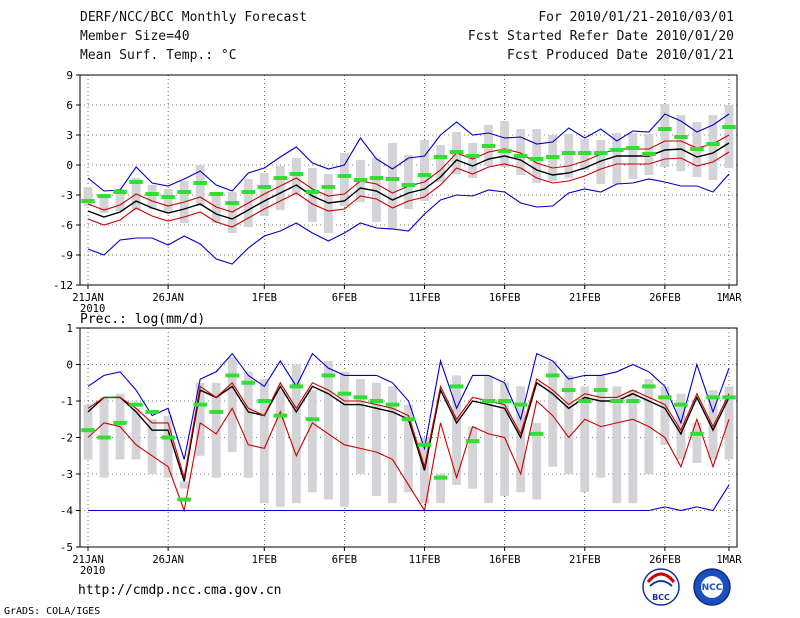 The image size is (800, 618). What do you see at coordinates (69, 135) in the screenshot?
I see `y-tick-label: 3` at bounding box center [69, 135].